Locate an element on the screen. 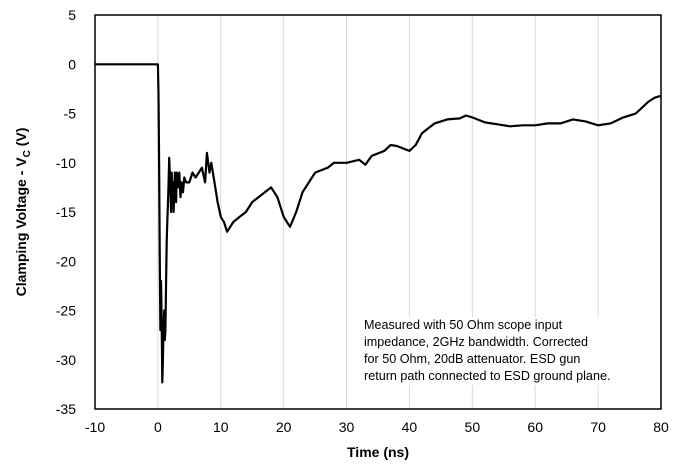  y-tick-label: 5 is located at coordinates (72, 15).